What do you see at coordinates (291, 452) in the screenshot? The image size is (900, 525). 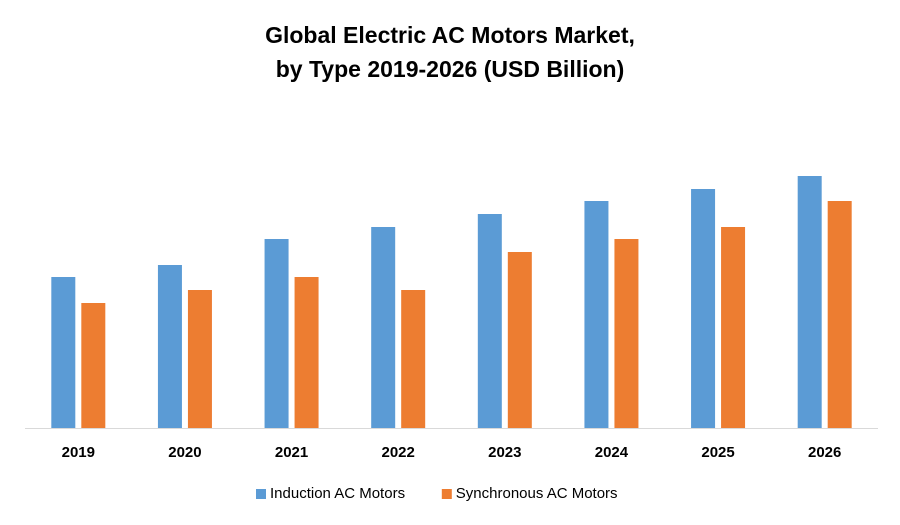 I see `x-tick-label: 2021` at bounding box center [291, 452].